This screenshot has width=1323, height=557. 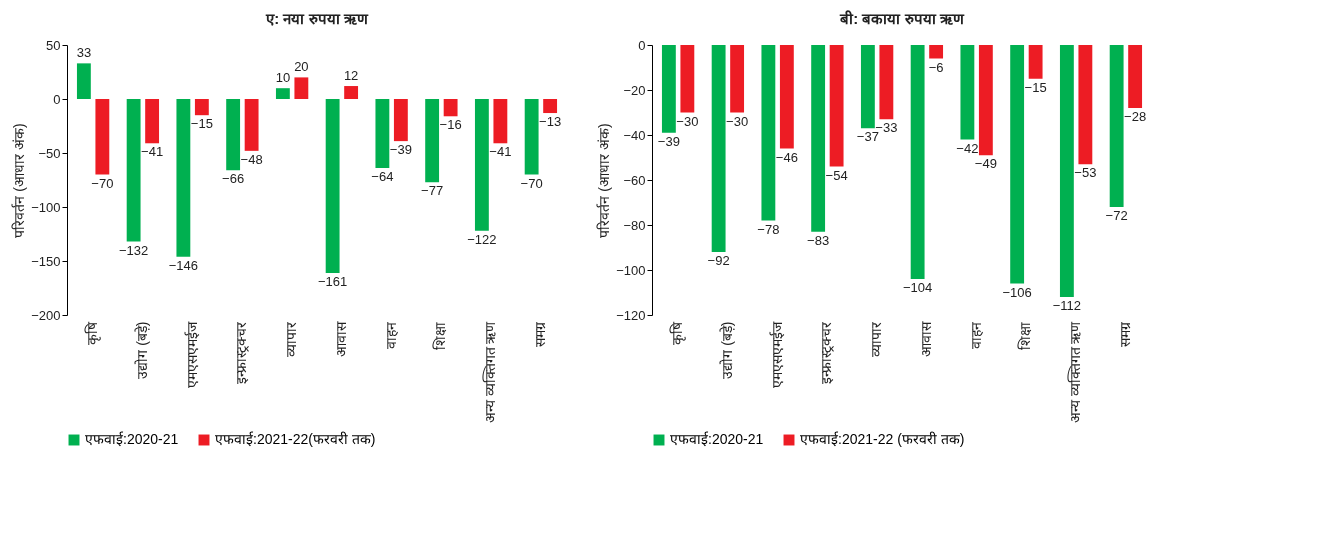 I want to click on legend-label: एफवाई:2021-22(फरवरी तक), so click(x=295, y=439).